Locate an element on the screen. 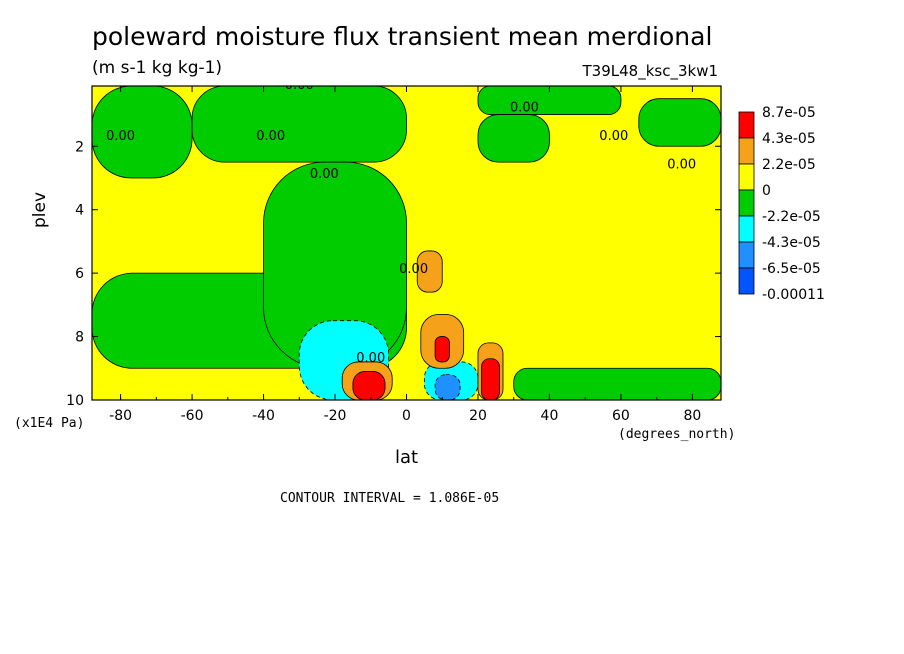  legend-label: 2.2e-05 is located at coordinates (789, 165).